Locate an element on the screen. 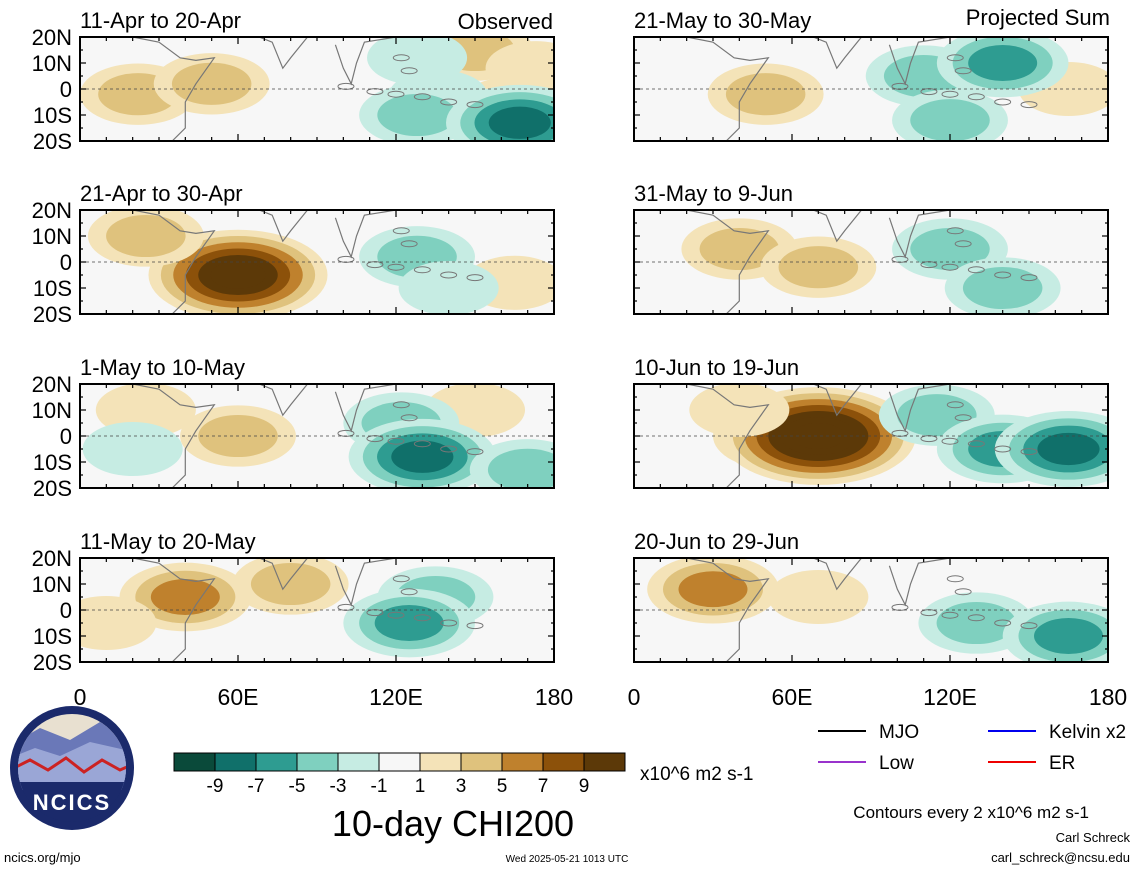 The width and height of the screenshot is (1135, 872). colorbar-units: x10^6 m2 s-1 is located at coordinates (696, 774).